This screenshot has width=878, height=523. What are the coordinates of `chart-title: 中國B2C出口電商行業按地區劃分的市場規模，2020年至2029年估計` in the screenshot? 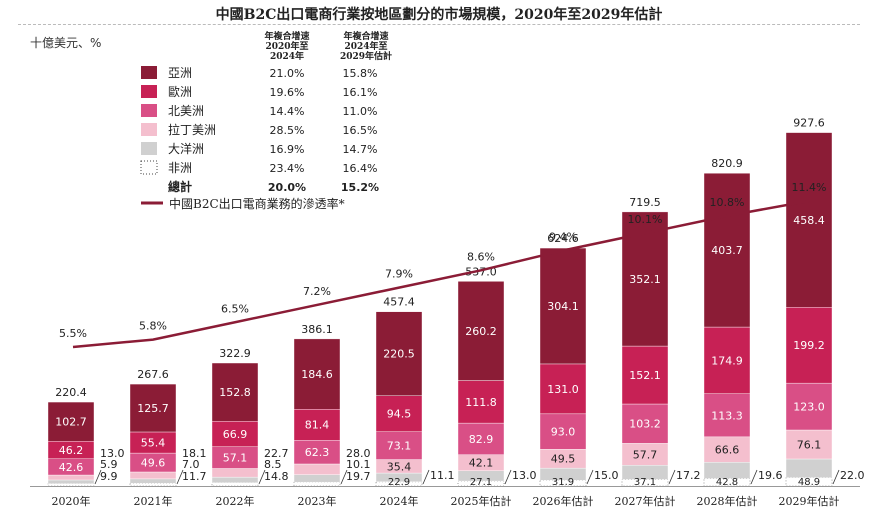 It's located at (439, 15).